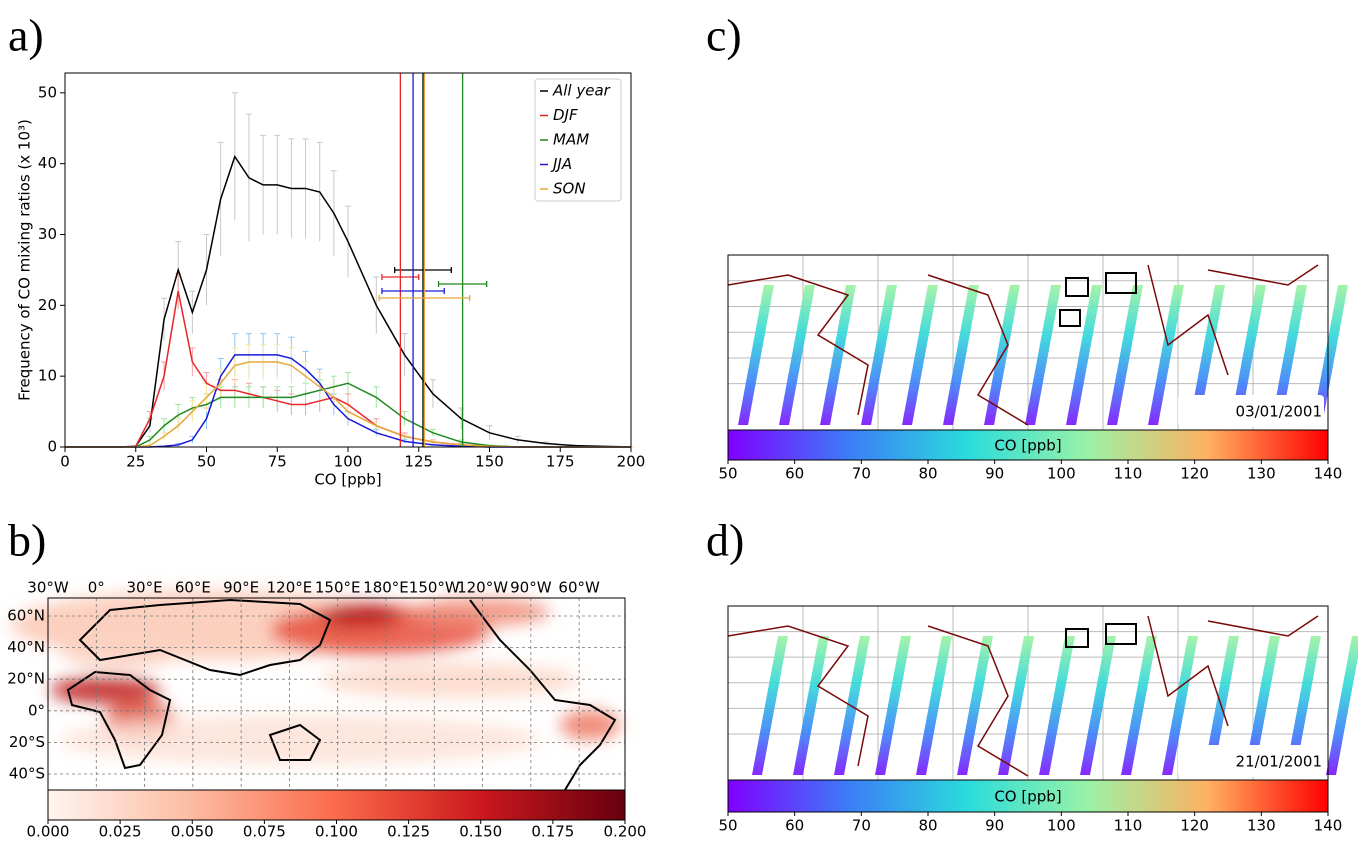  Describe the element at coordinates (724, 35) in the screenshot. I see `panel-label: c)` at that location.